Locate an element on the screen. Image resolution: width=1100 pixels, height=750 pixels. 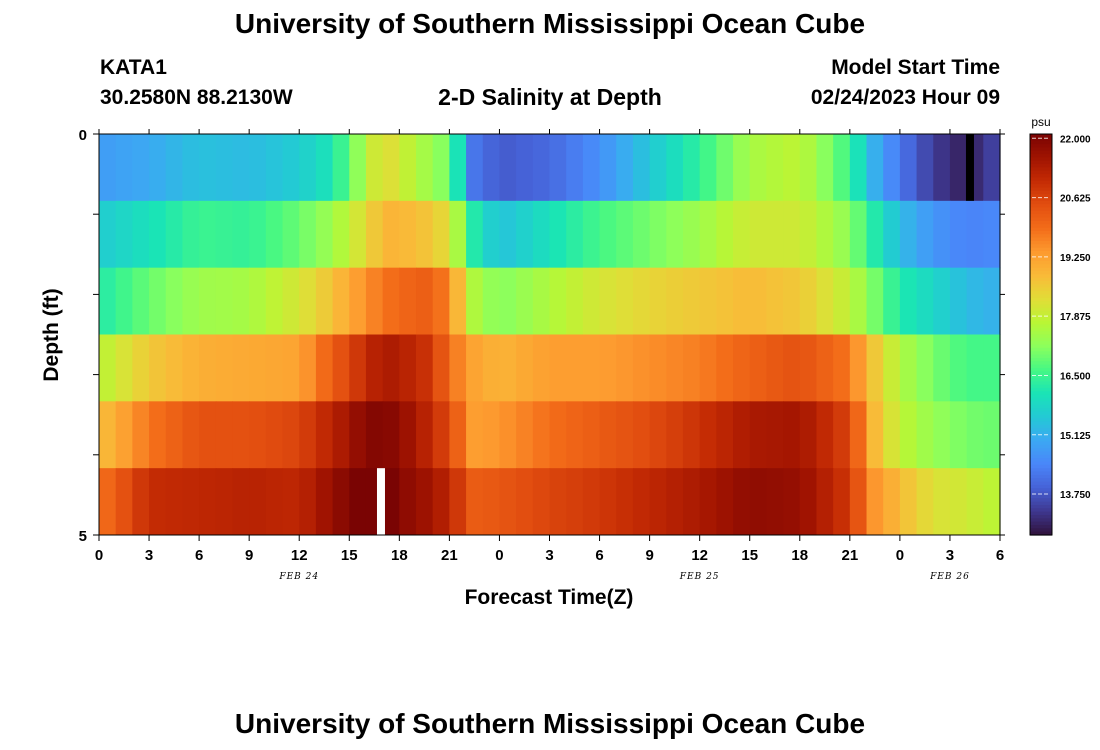
date-labels: FEB 24 FEB 25 FEB 26 is located at coordinates (623, 577).